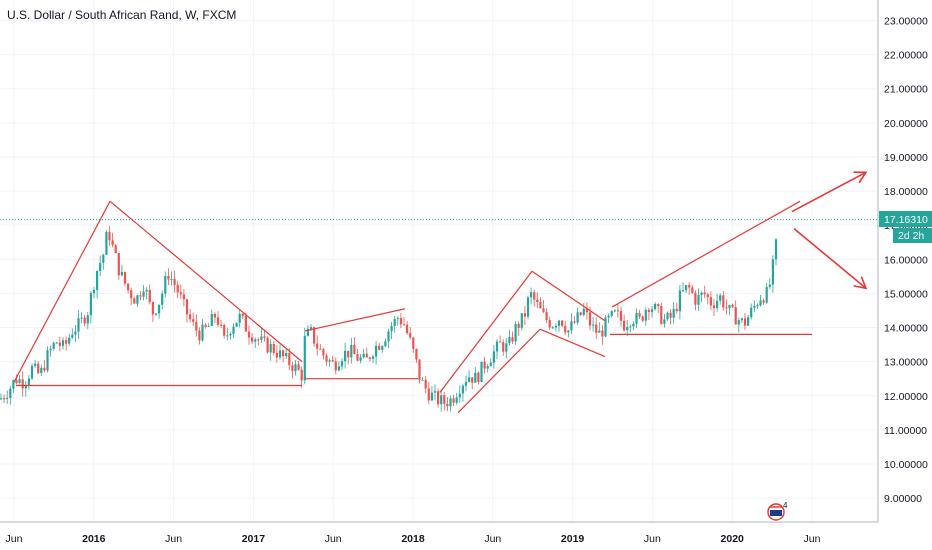 The height and width of the screenshot is (550, 932). What do you see at coordinates (906, 397) in the screenshot?
I see `y-tick-label: 12.00000` at bounding box center [906, 397].